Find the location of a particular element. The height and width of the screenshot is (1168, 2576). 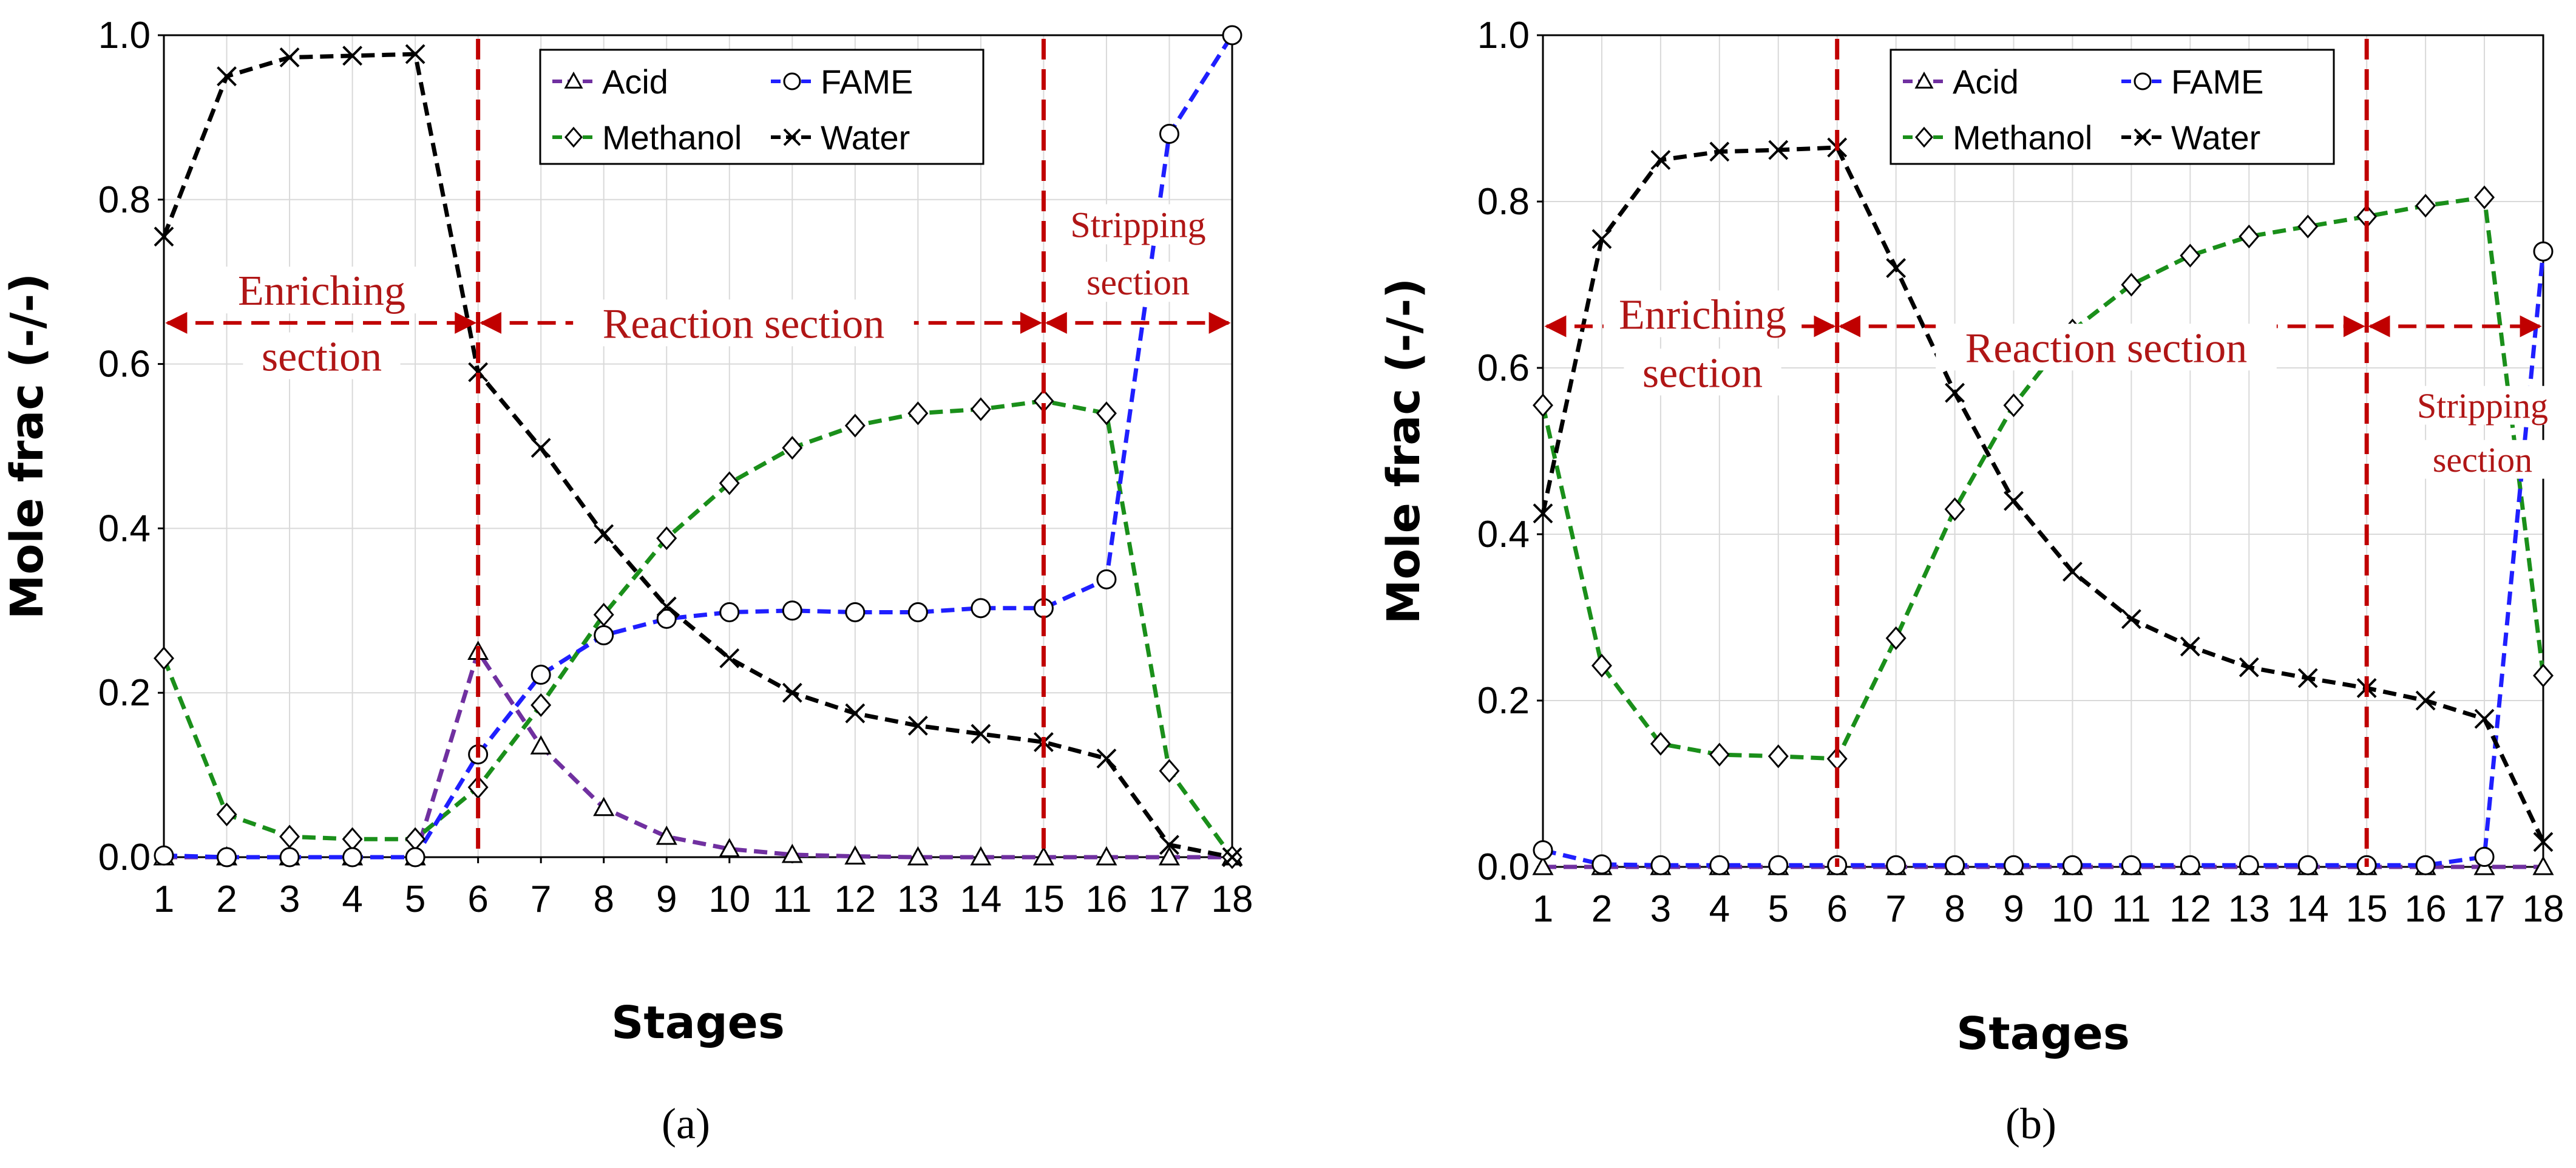

section-label-stripping-line1: Stripping is located at coordinates (2483, 406).